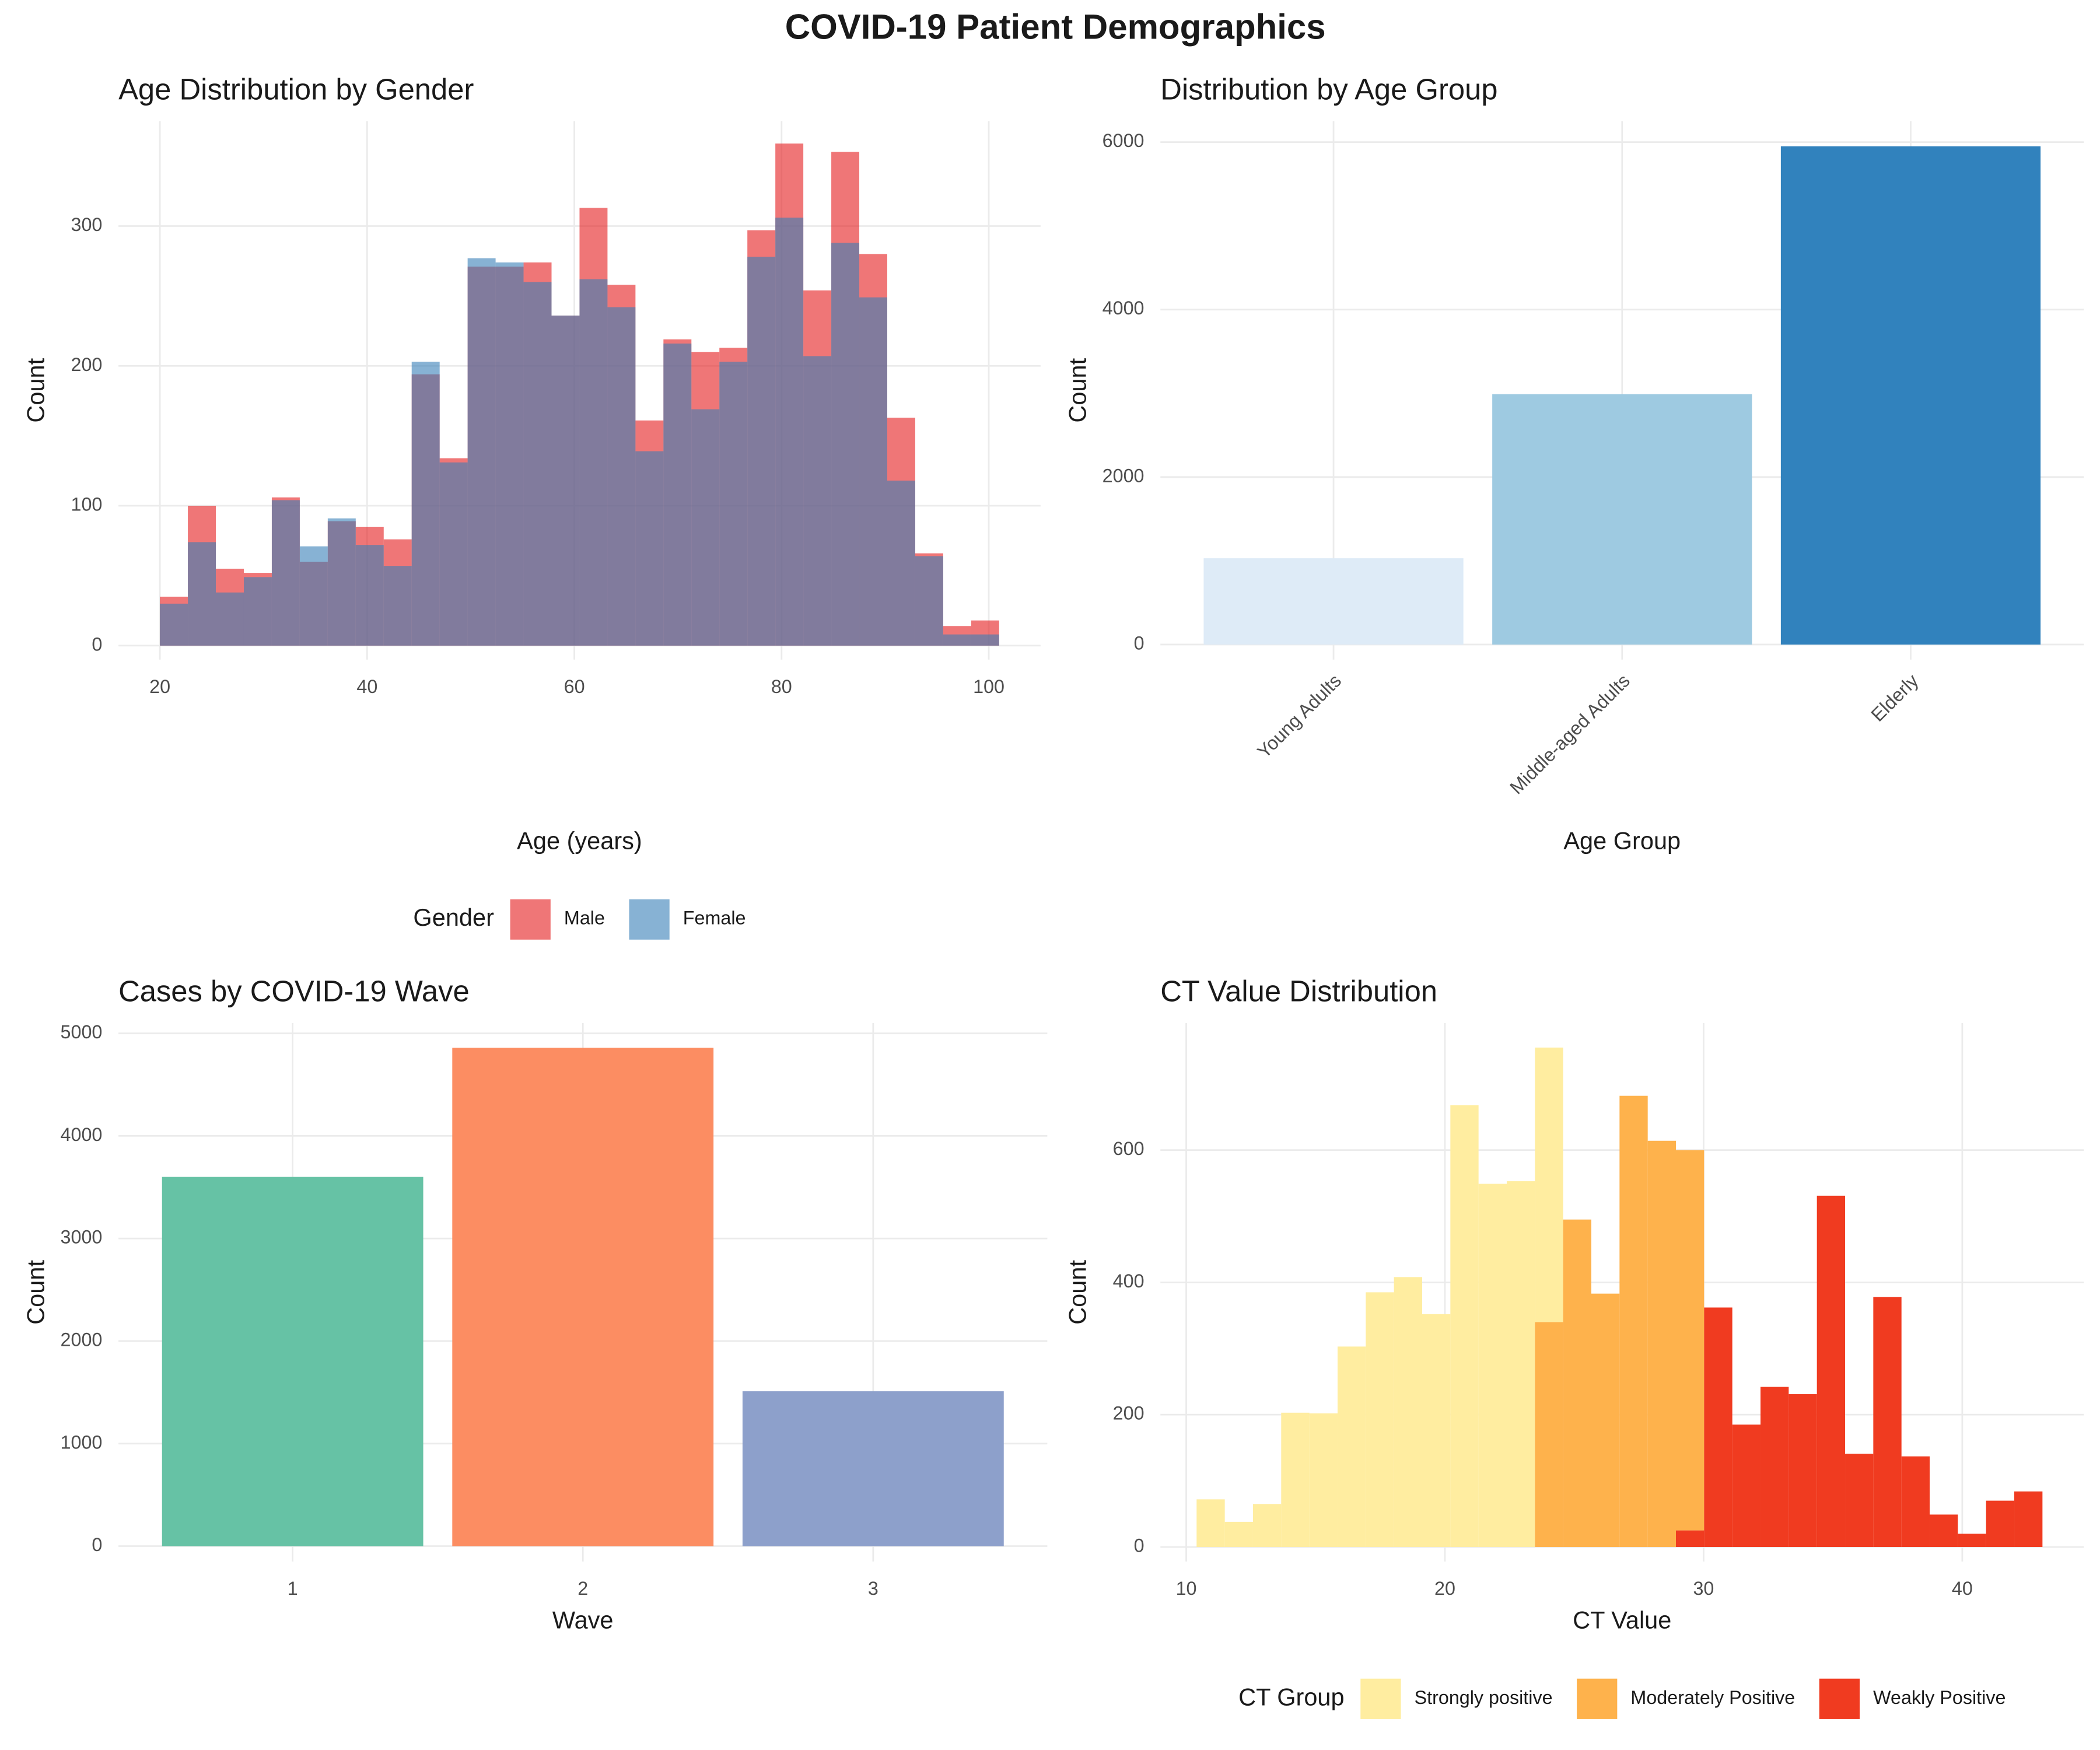 The image size is (2100, 1750). What do you see at coordinates (1703, 1588) in the screenshot?
I see `x-tick-label: 30` at bounding box center [1703, 1588].